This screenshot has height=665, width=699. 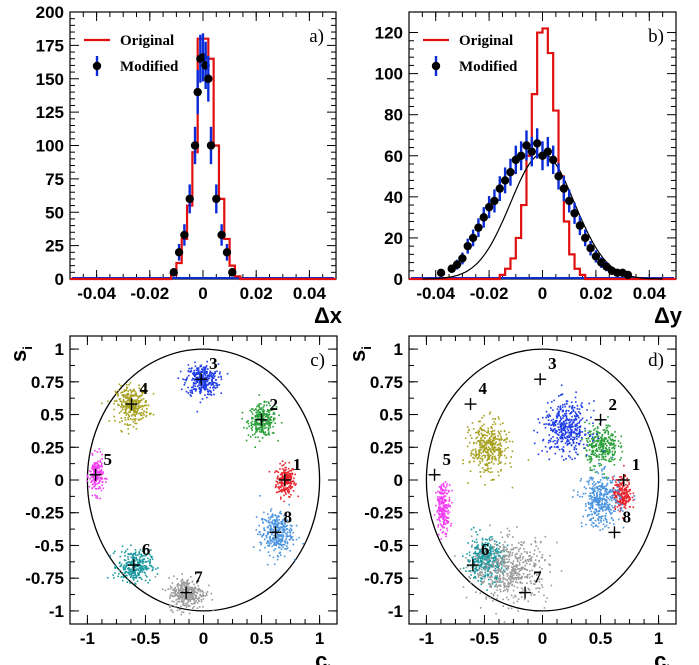 I want to click on y-tick-label: 0.75, so click(x=47, y=382).